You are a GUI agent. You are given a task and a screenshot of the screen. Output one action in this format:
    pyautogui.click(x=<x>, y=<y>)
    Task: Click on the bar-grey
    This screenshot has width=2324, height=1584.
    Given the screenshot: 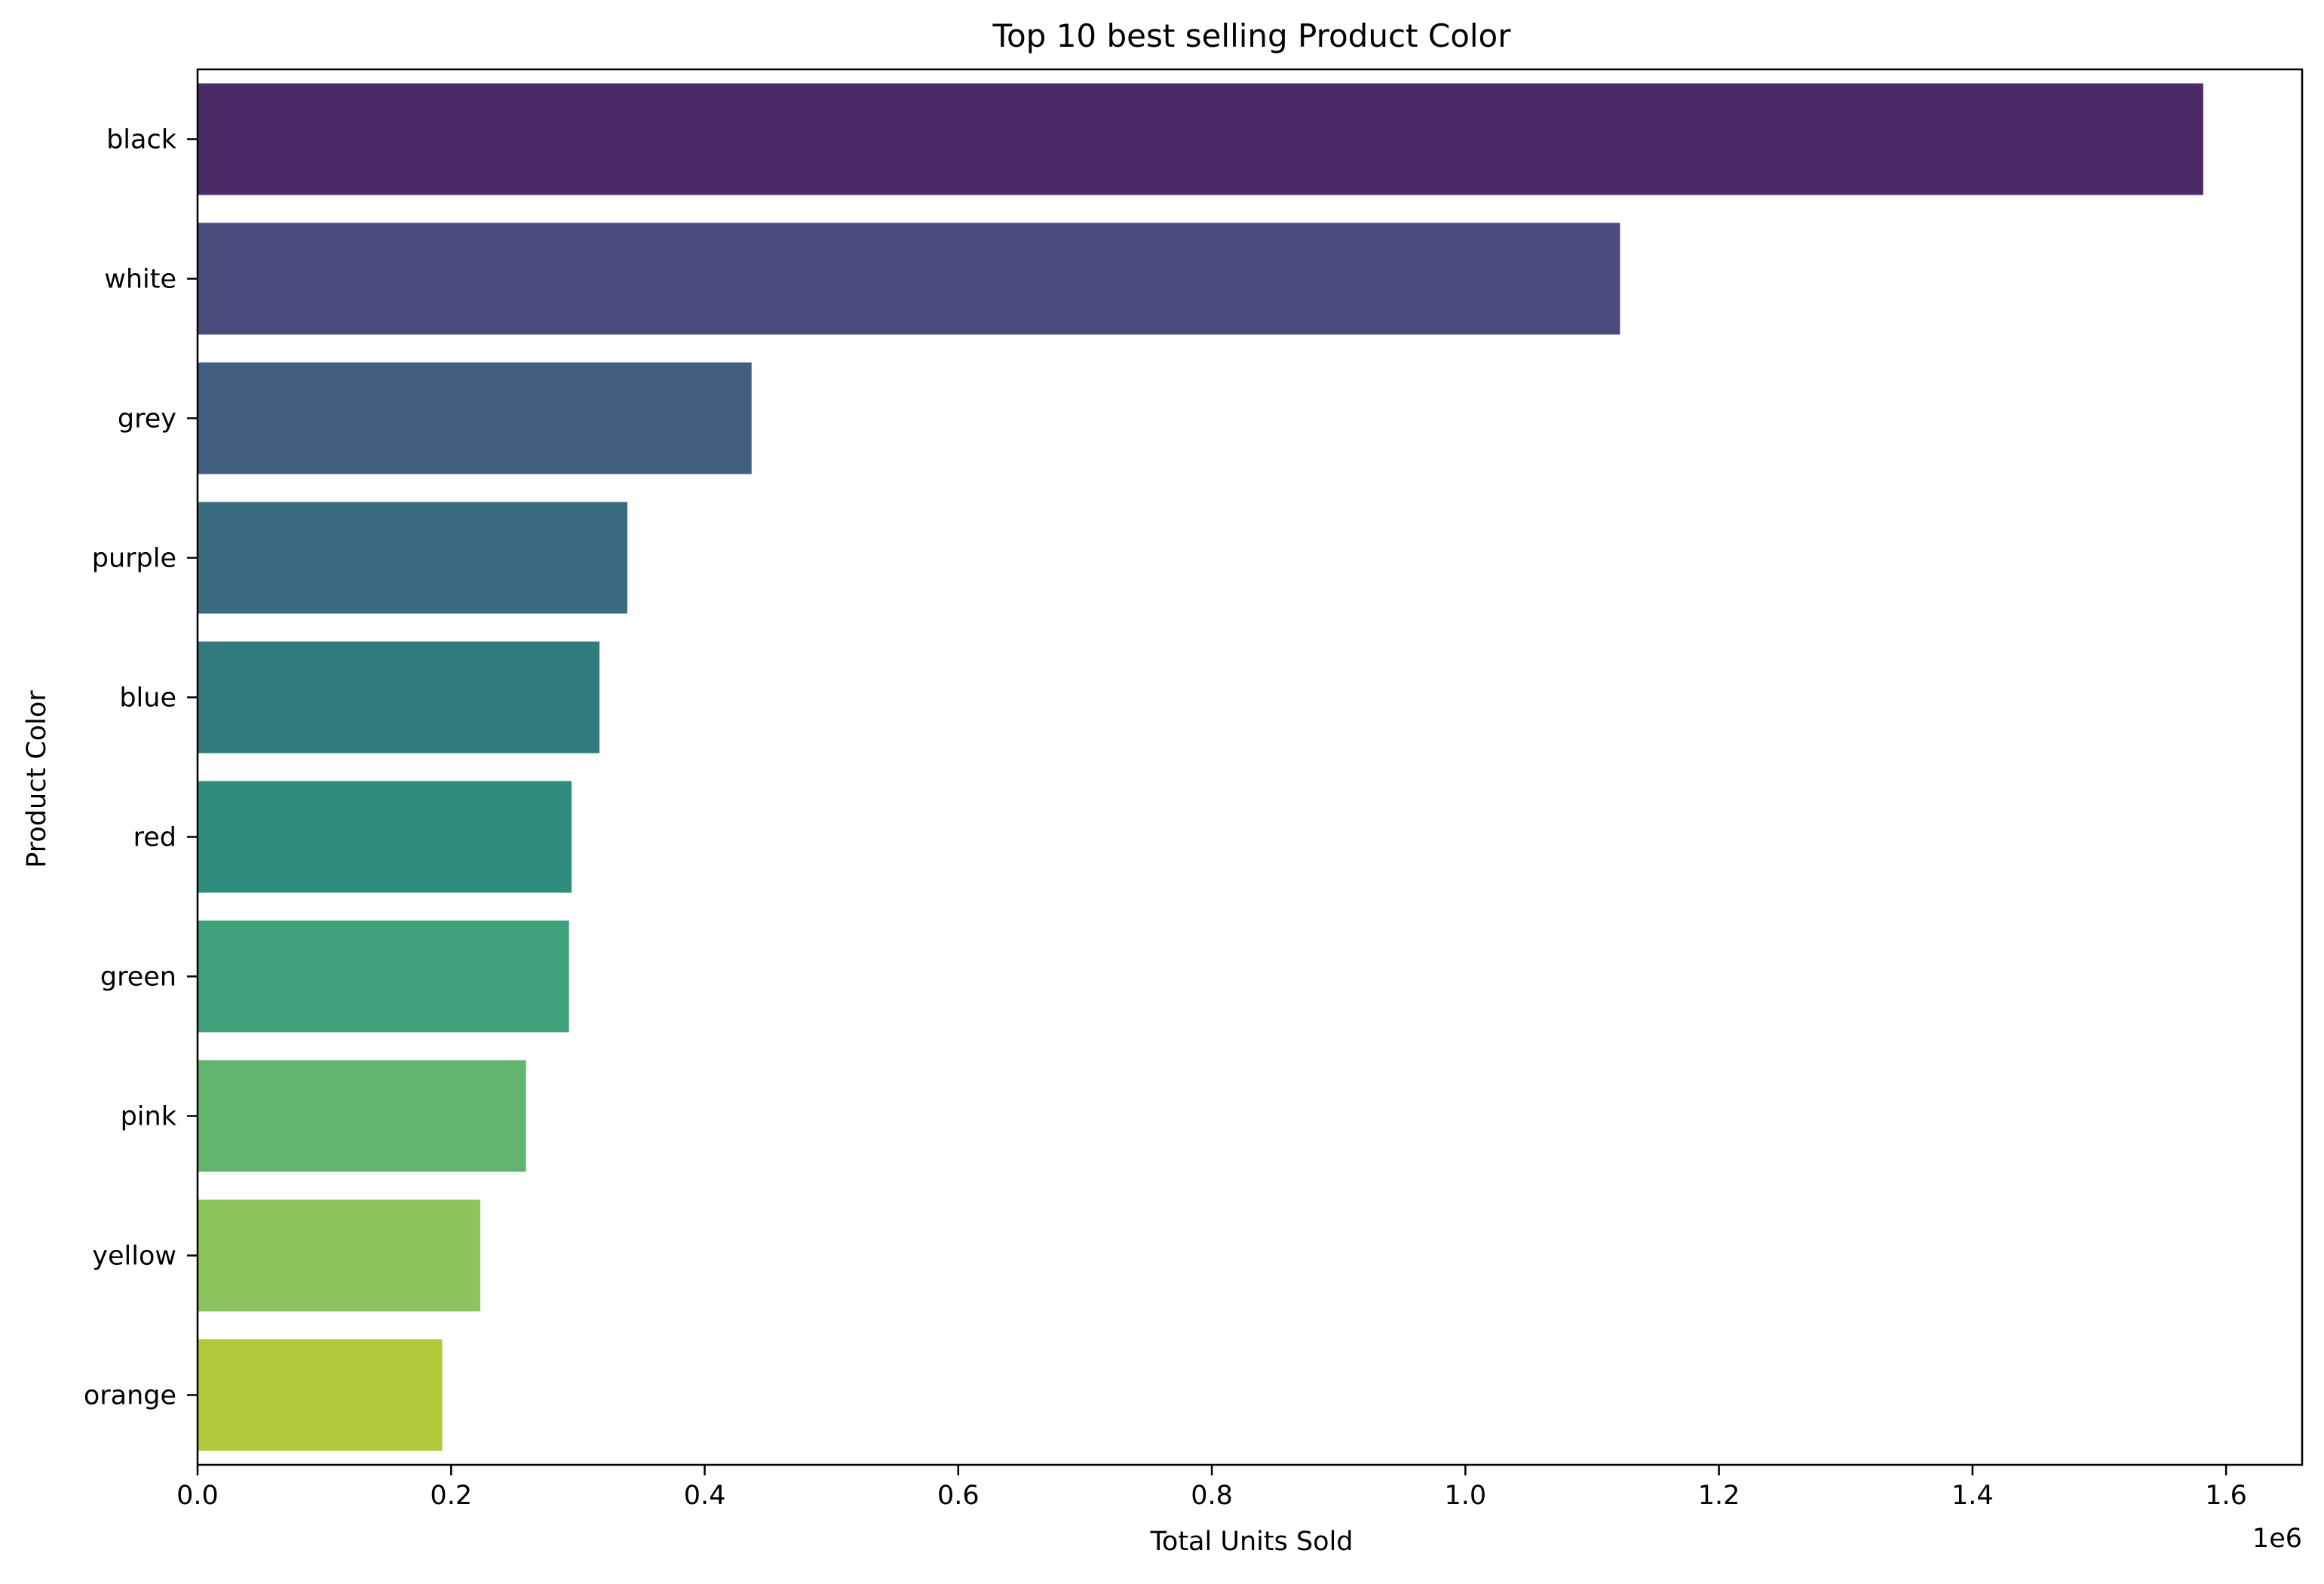 What is the action you would take?
    pyautogui.click(x=475, y=418)
    